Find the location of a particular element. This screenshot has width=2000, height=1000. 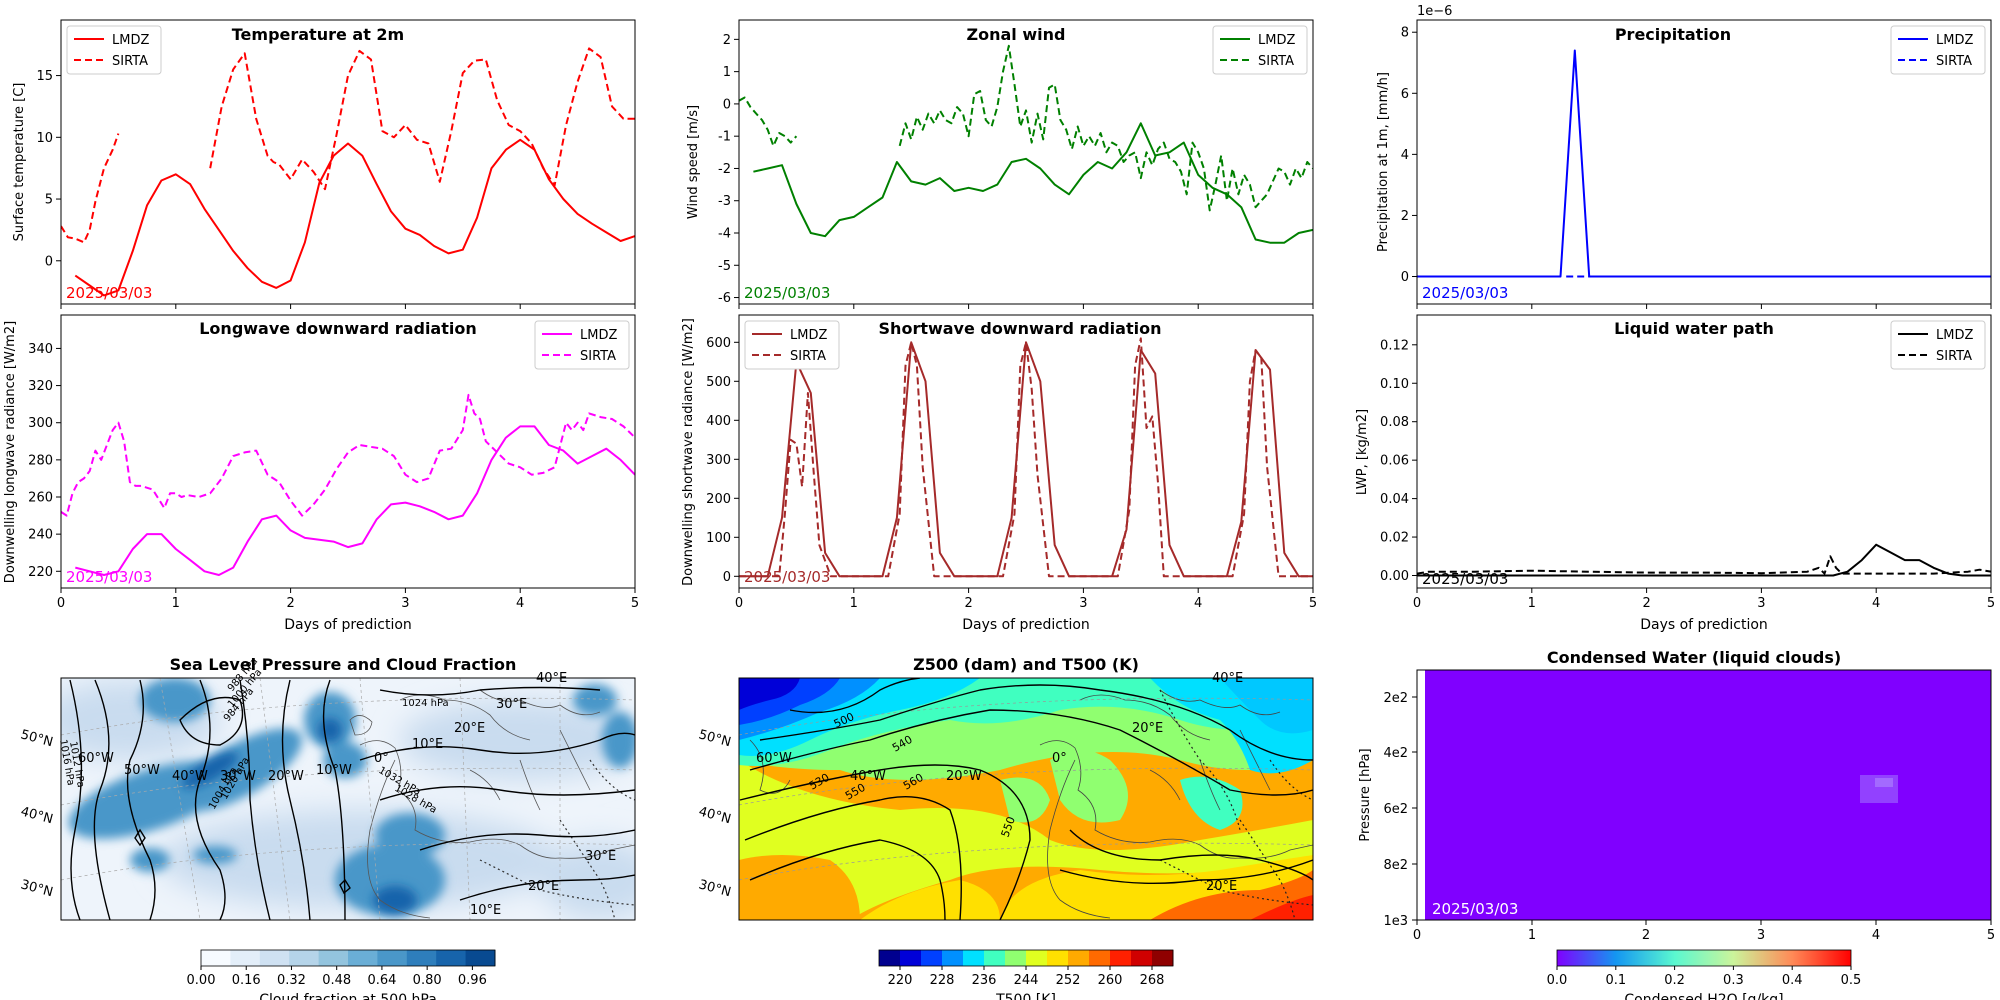

y-tick-label: 0 is located at coordinates (727, 577).